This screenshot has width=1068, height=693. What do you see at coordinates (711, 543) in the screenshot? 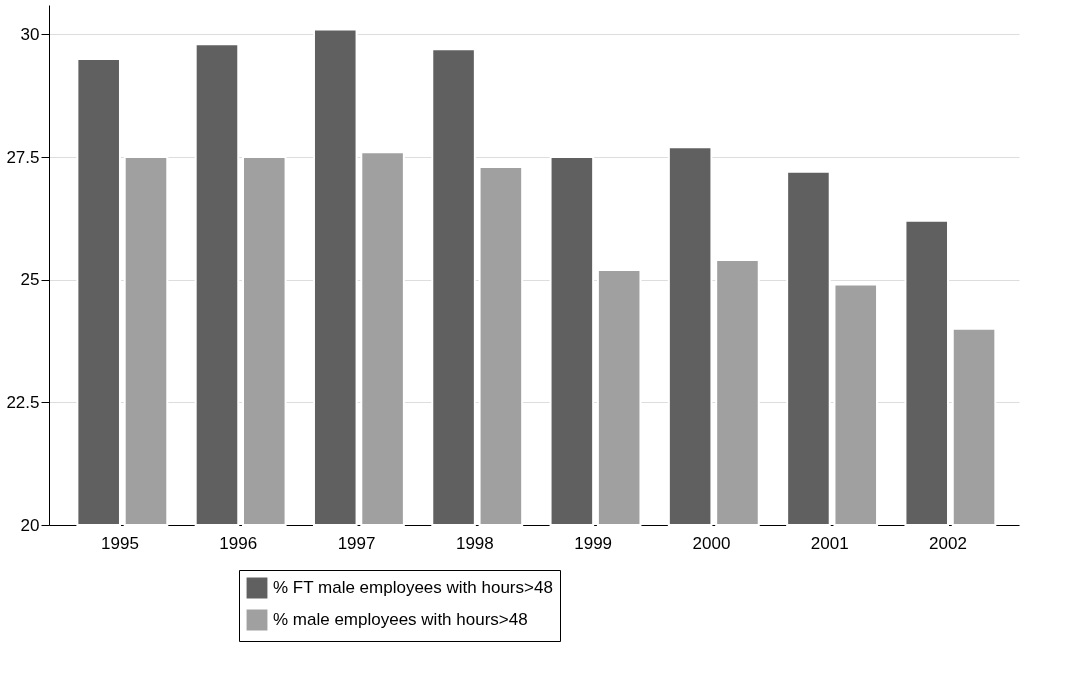
I see `x-tick-label: 2000` at bounding box center [711, 543].